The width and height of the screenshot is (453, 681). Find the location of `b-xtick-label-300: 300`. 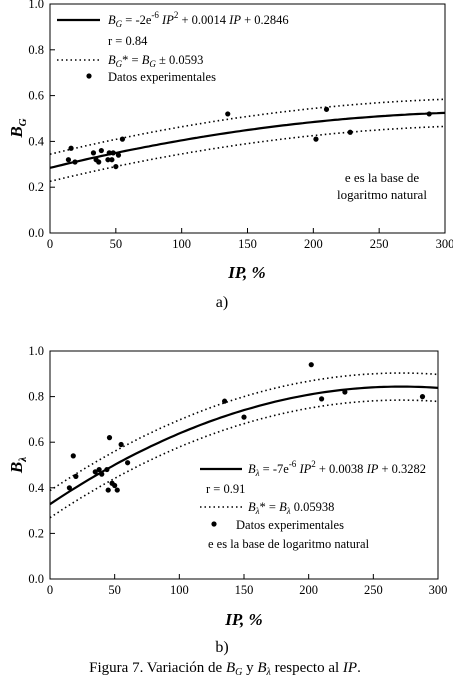

b-xtick-label-300: 300 is located at coordinates (438, 590).